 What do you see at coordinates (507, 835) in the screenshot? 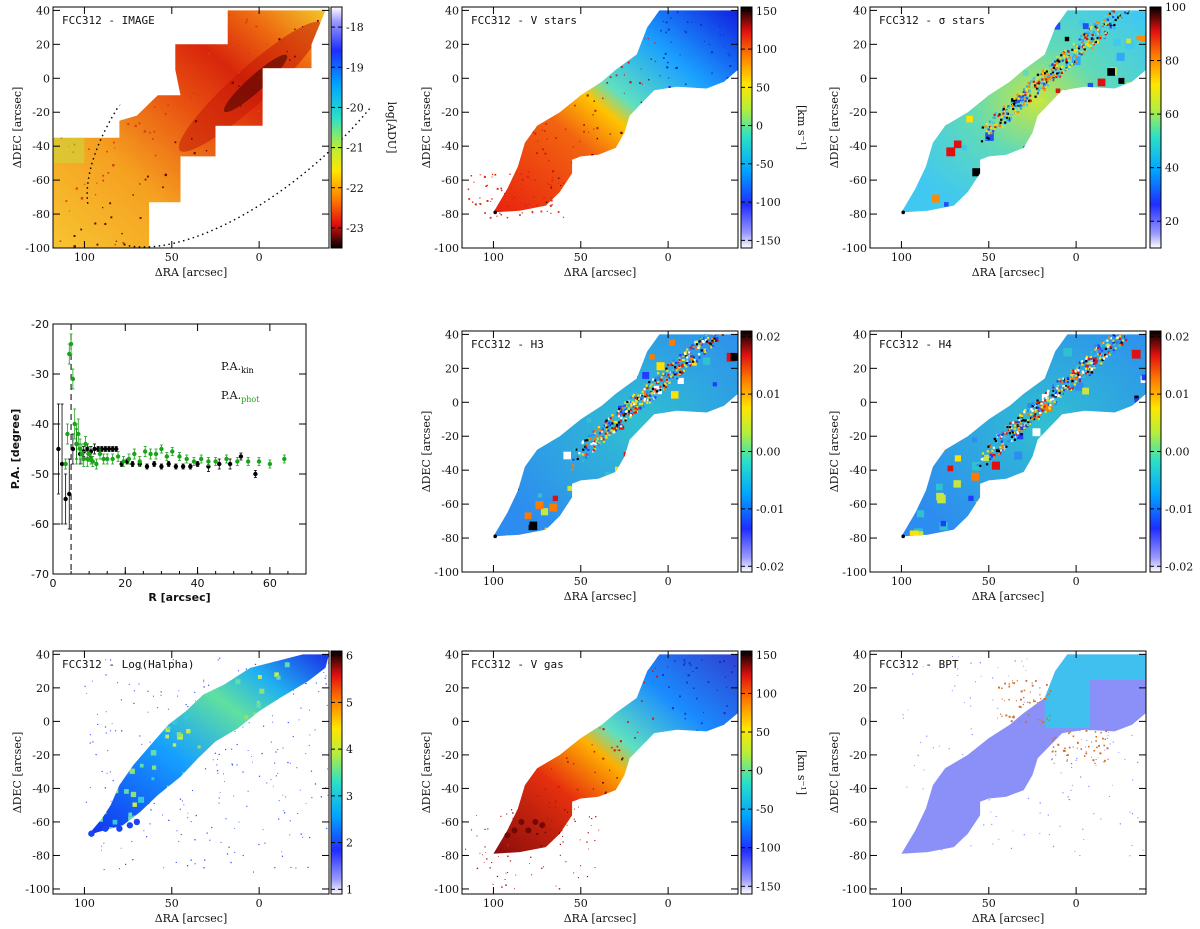
I see `gas-knot` at bounding box center [507, 835].